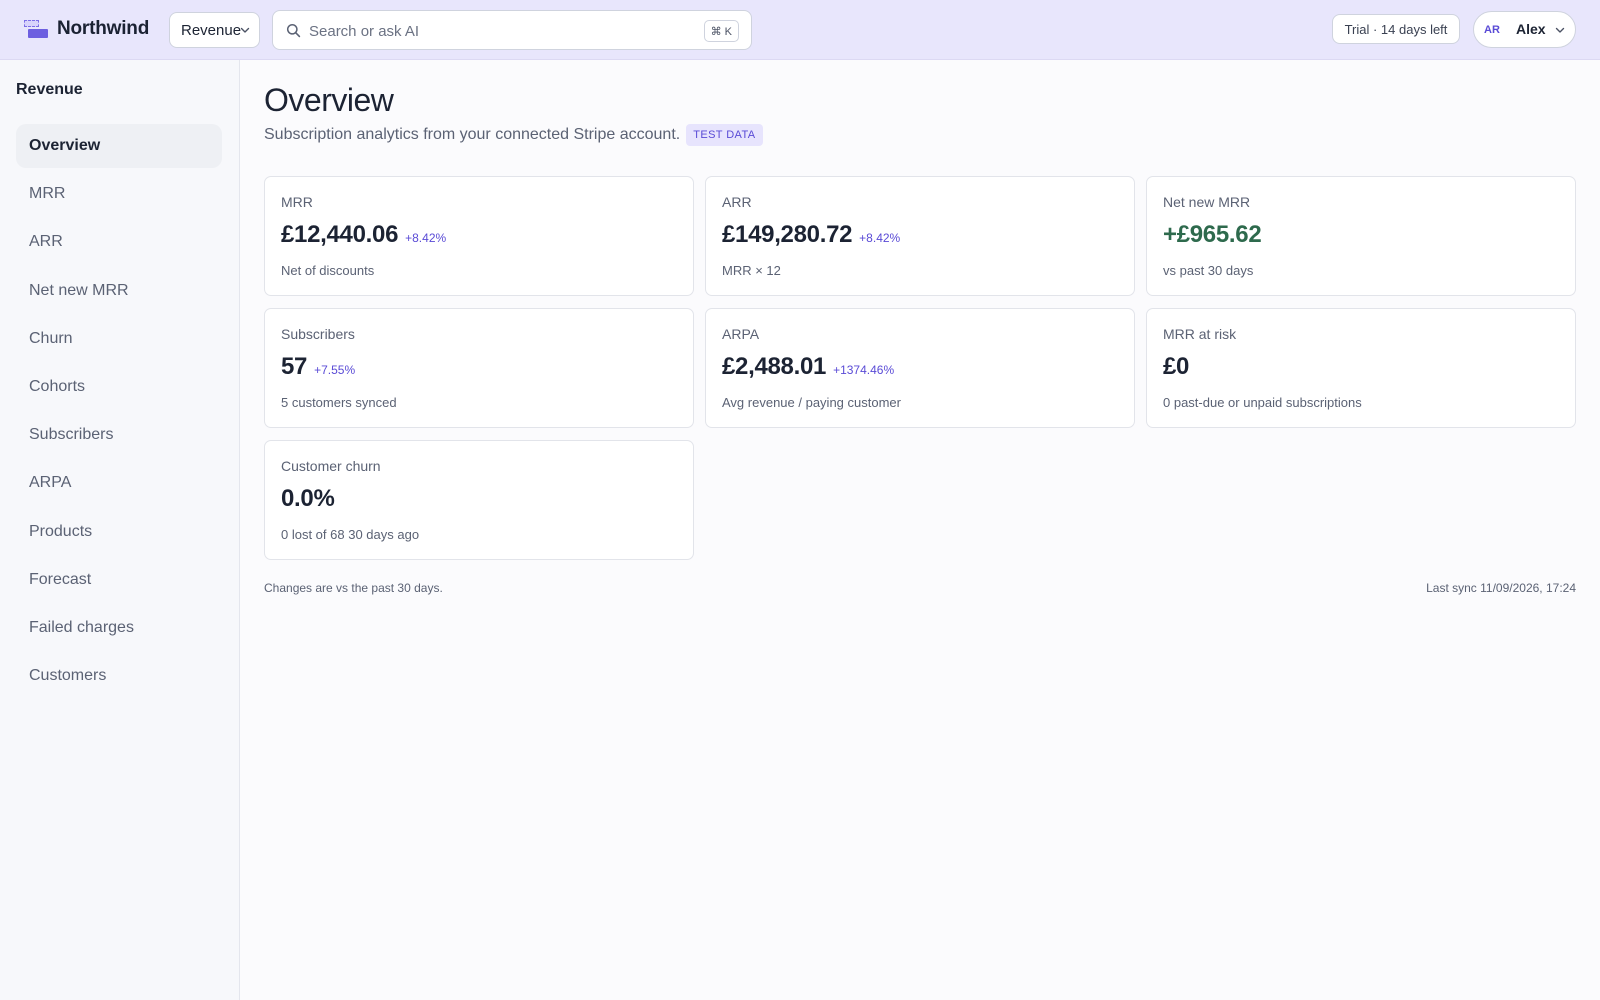 Image resolution: width=1600 pixels, height=1000 pixels. I want to click on sidebar-item-subscribers: Subscribers, so click(71, 435).